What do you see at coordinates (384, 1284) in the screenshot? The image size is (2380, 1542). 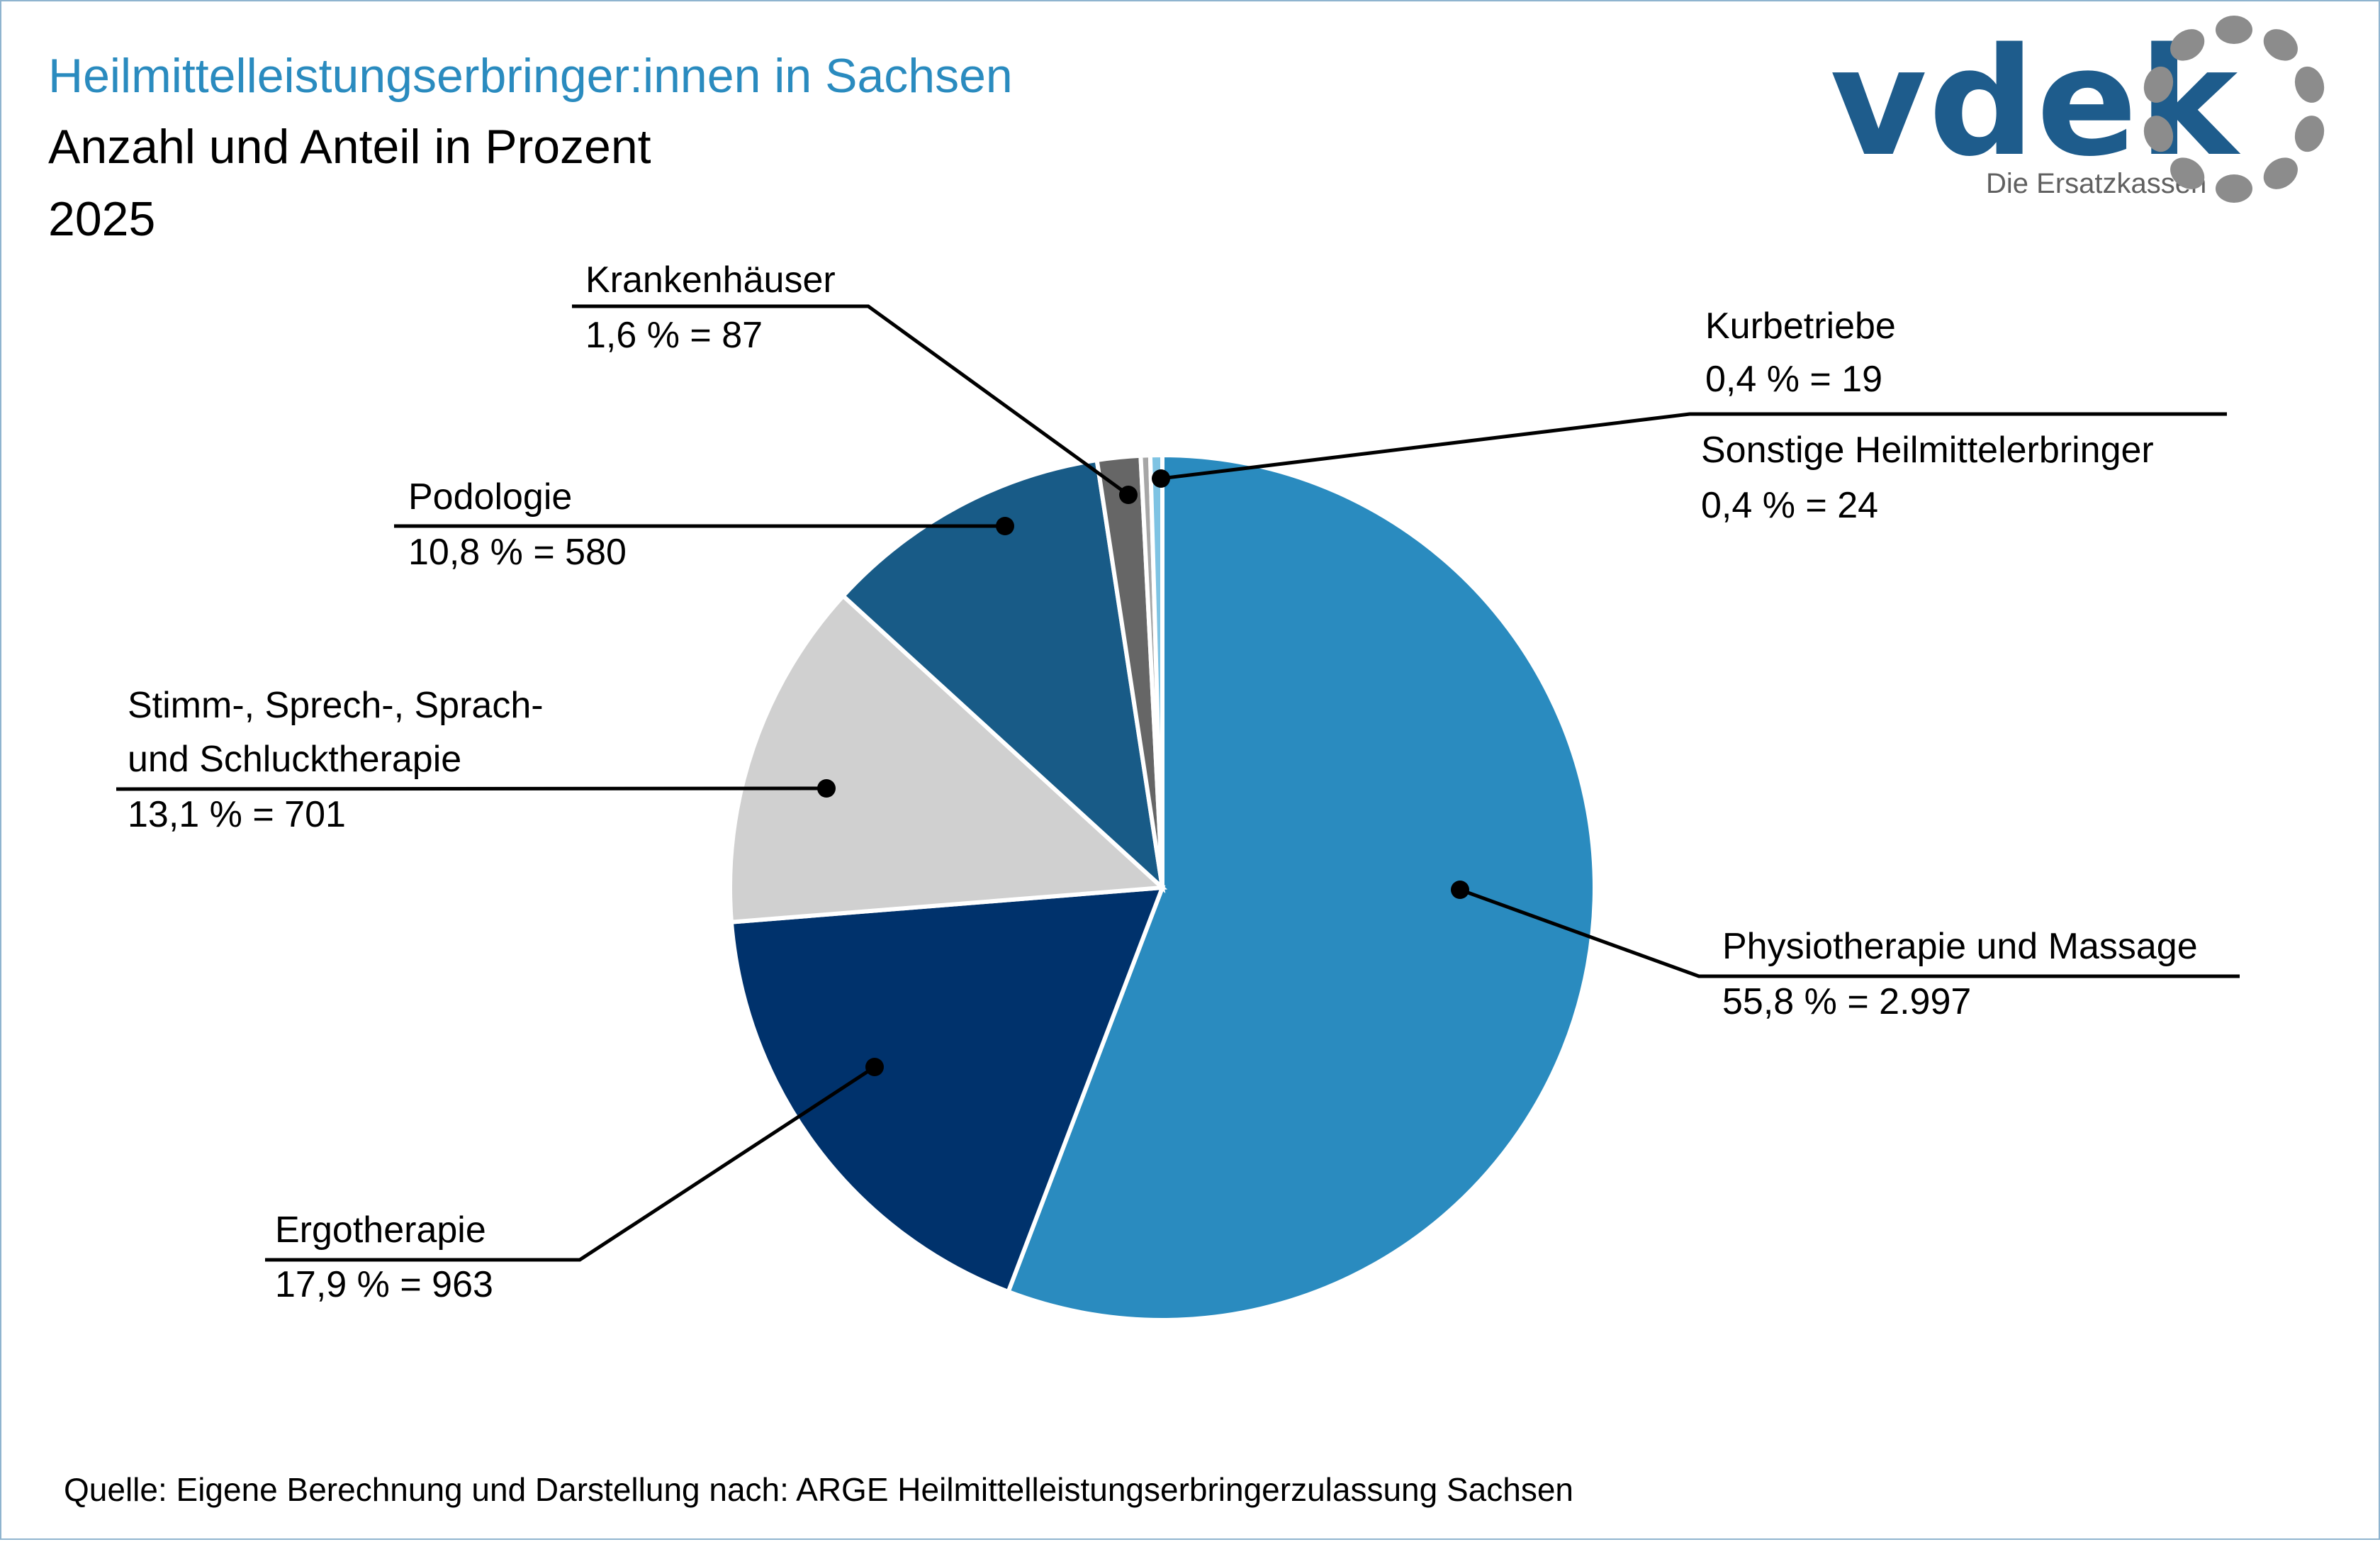 I see `slice-value-ergo: 17,9 % = 963` at bounding box center [384, 1284].